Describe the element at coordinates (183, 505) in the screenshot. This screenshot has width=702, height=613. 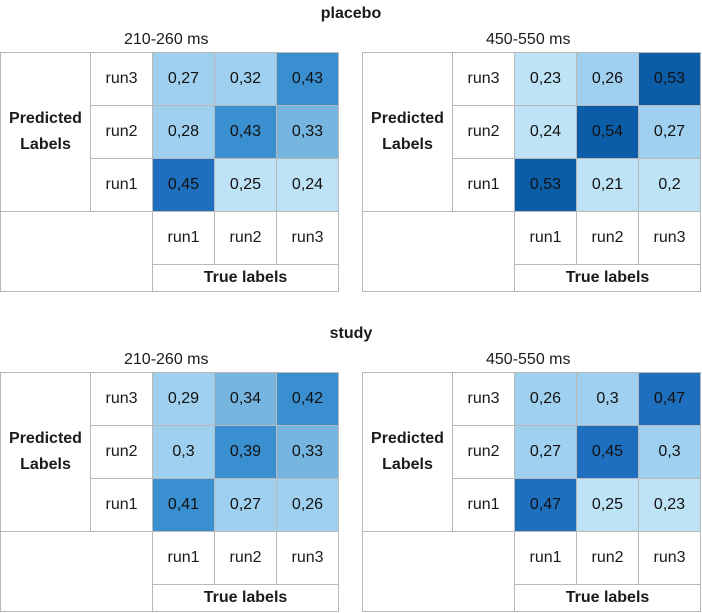
I see `matrix-cell: 0,41` at that location.